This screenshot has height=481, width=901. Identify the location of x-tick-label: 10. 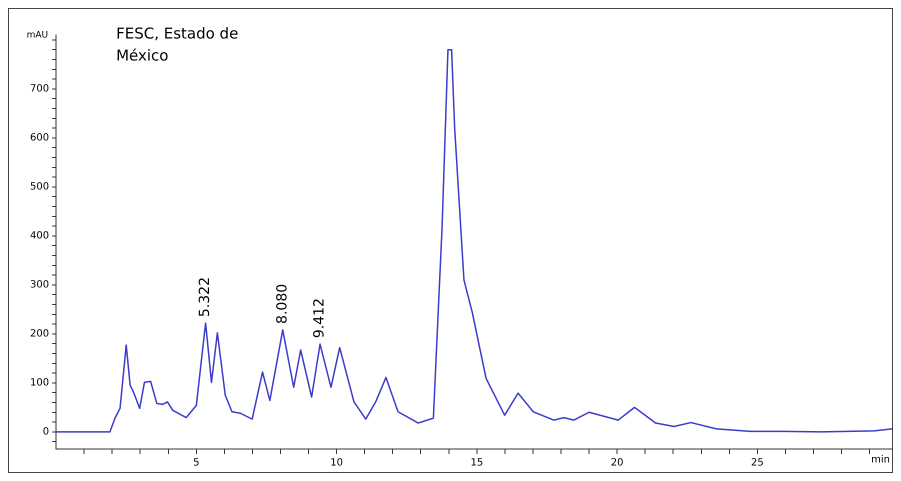
(336, 463).